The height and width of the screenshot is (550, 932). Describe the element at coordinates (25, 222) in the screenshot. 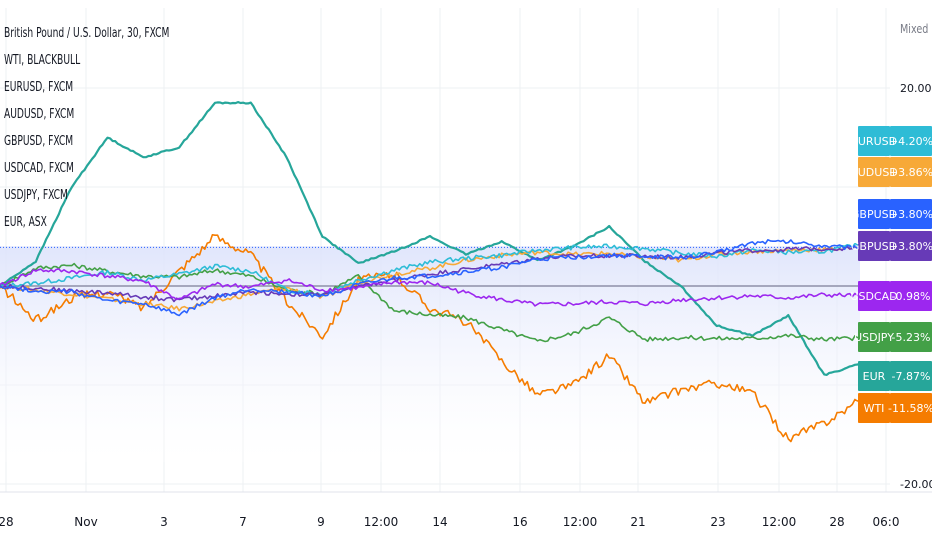

I see `legend-eur: EUR, ASX` at that location.